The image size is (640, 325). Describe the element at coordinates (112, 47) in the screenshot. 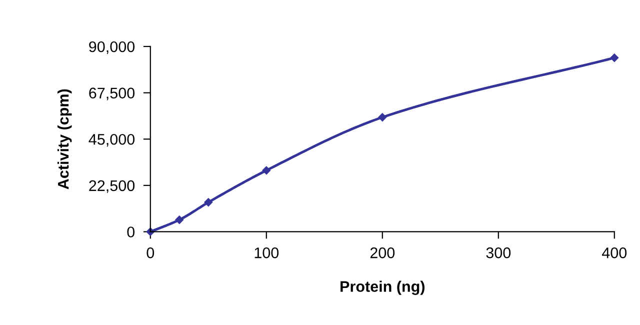

I see `y-tick-label: 90,000` at that location.